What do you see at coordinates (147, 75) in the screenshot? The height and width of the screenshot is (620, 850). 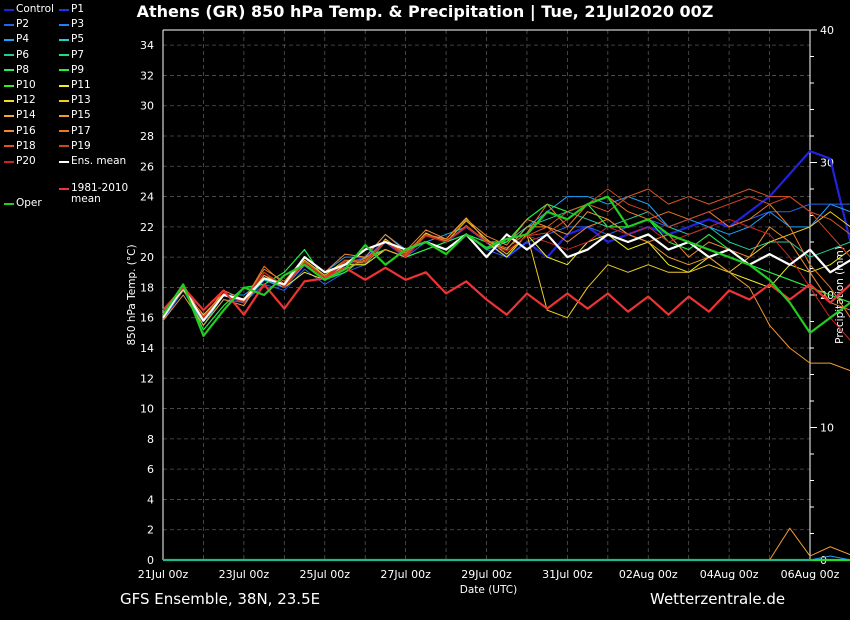 I see `y-tick-label: 32` at bounding box center [147, 75].